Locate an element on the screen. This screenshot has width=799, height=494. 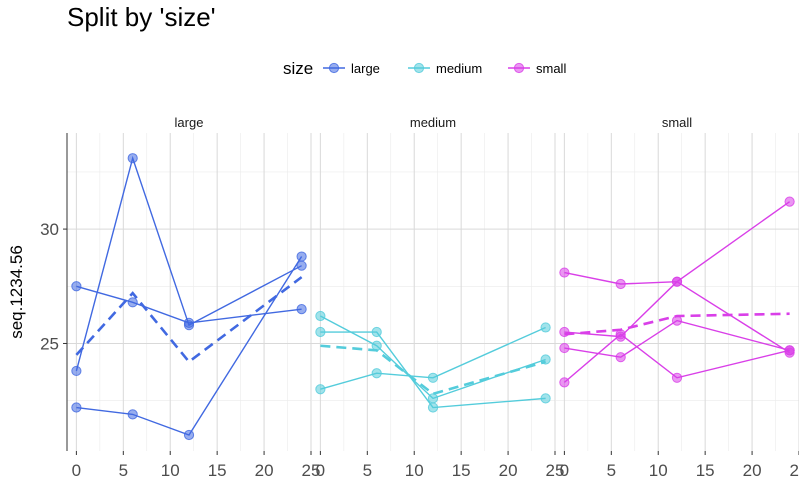
strip-label-small: small is located at coordinates (677, 122).